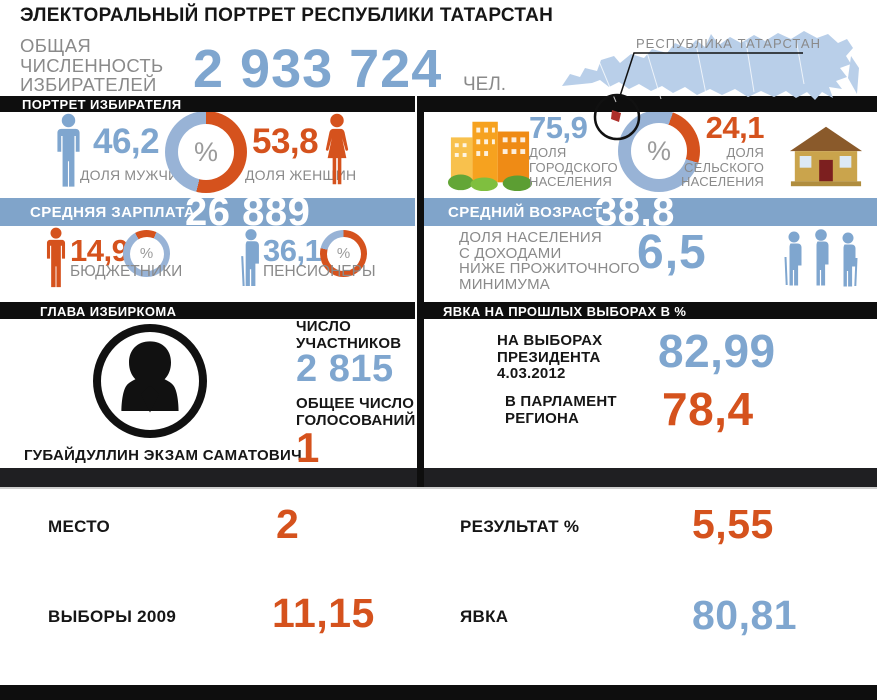 The image size is (877, 700). I want to click on male-silhouette-icon, so click(68, 151).